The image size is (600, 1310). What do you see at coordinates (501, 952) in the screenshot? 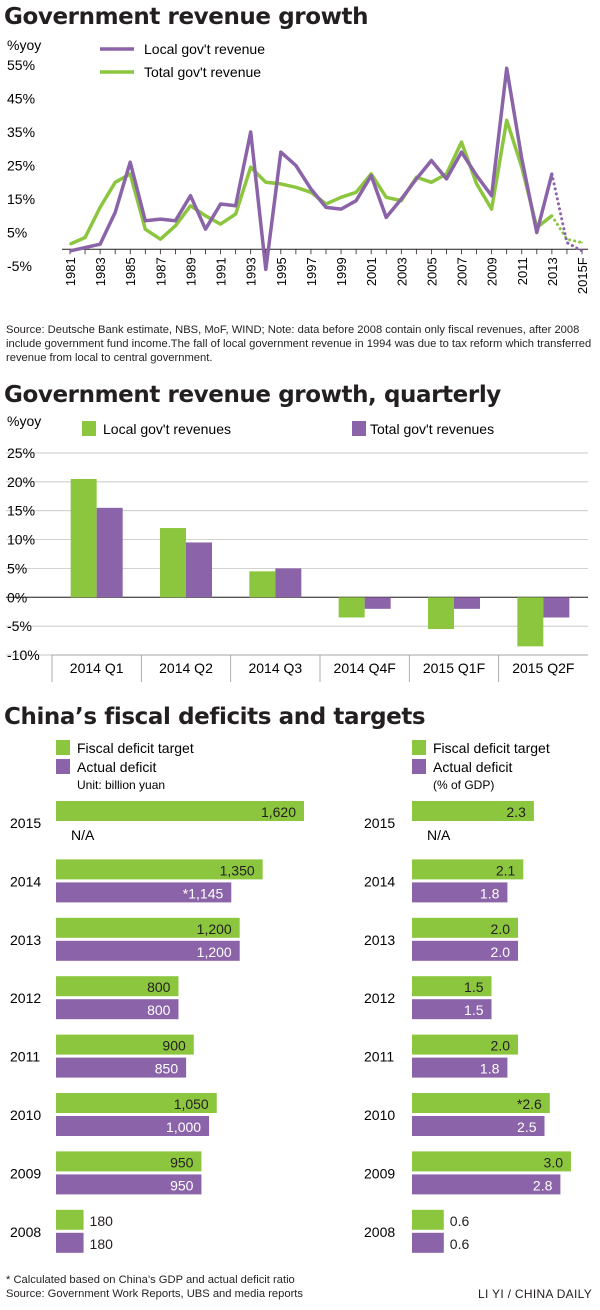
I see `gdp-actual-label: 2.0` at bounding box center [501, 952].